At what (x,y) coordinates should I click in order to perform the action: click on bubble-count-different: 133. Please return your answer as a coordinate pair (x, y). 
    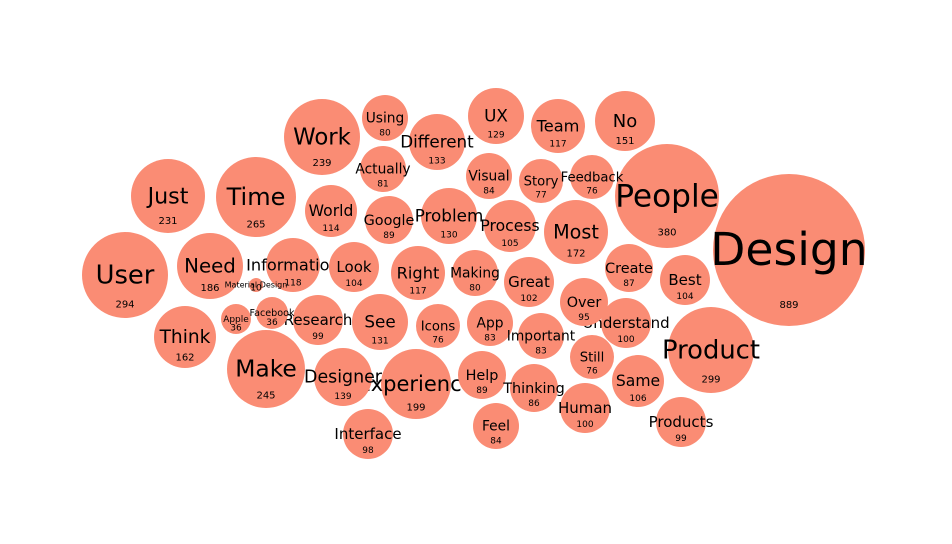
    Looking at the image, I should click on (436, 161).